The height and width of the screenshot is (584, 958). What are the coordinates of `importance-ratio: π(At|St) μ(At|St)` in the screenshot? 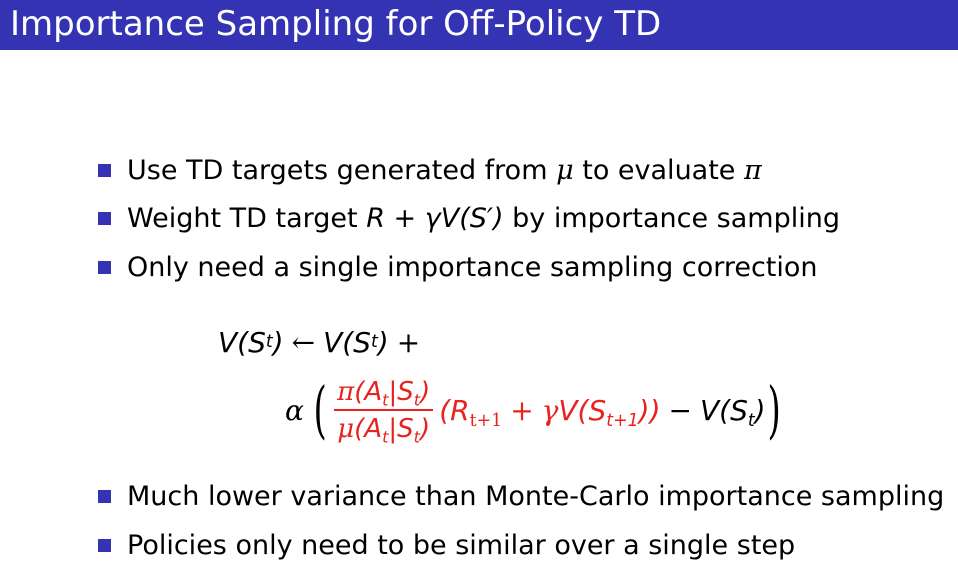 It's located at (384, 410).